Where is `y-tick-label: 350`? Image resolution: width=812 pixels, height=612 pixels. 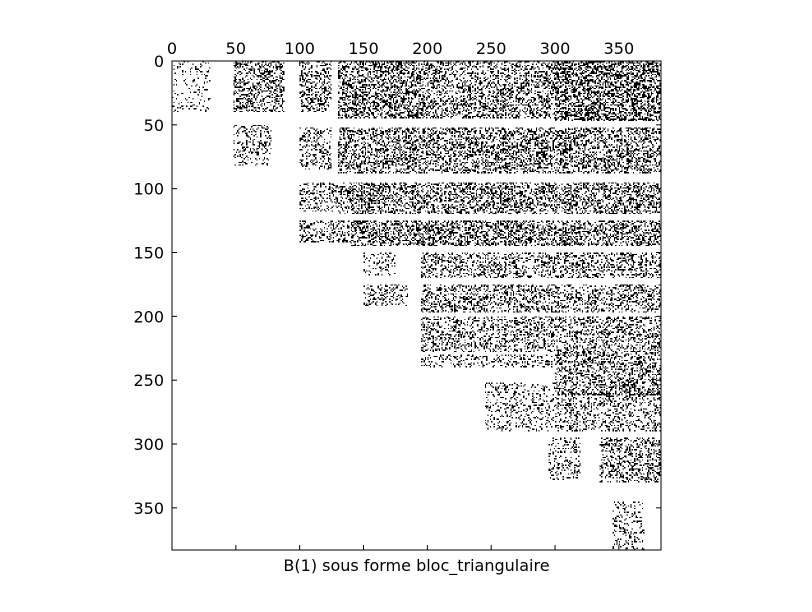
y-tick-label: 350 is located at coordinates (148, 508).